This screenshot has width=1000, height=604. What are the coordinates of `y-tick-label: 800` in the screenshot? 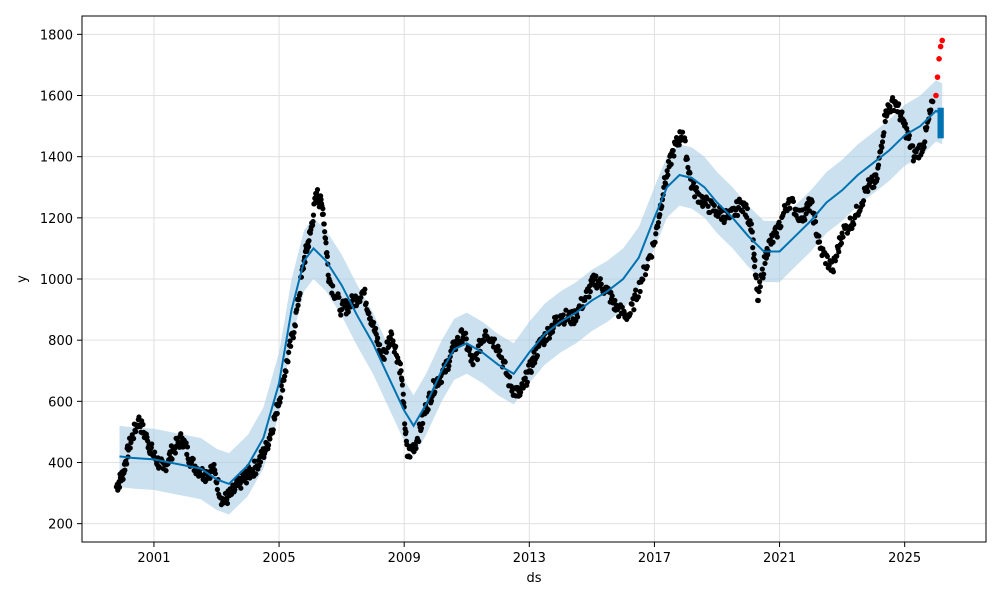 It's located at (60, 341).